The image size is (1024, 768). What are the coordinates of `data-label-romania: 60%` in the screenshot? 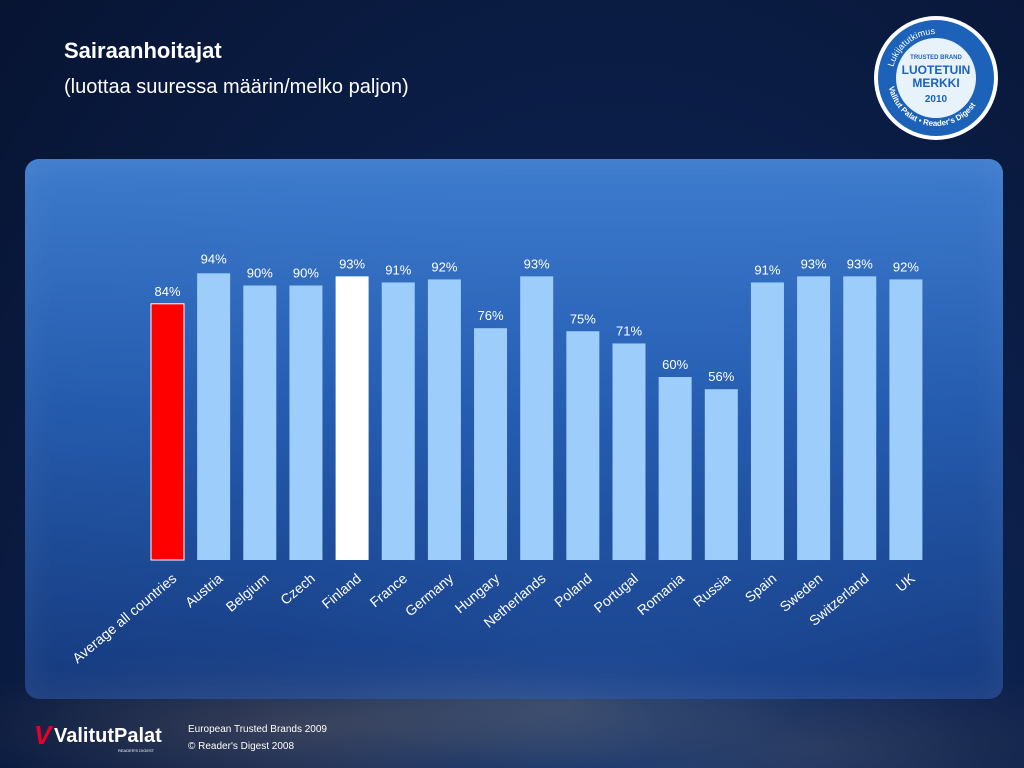 It's located at (675, 364).